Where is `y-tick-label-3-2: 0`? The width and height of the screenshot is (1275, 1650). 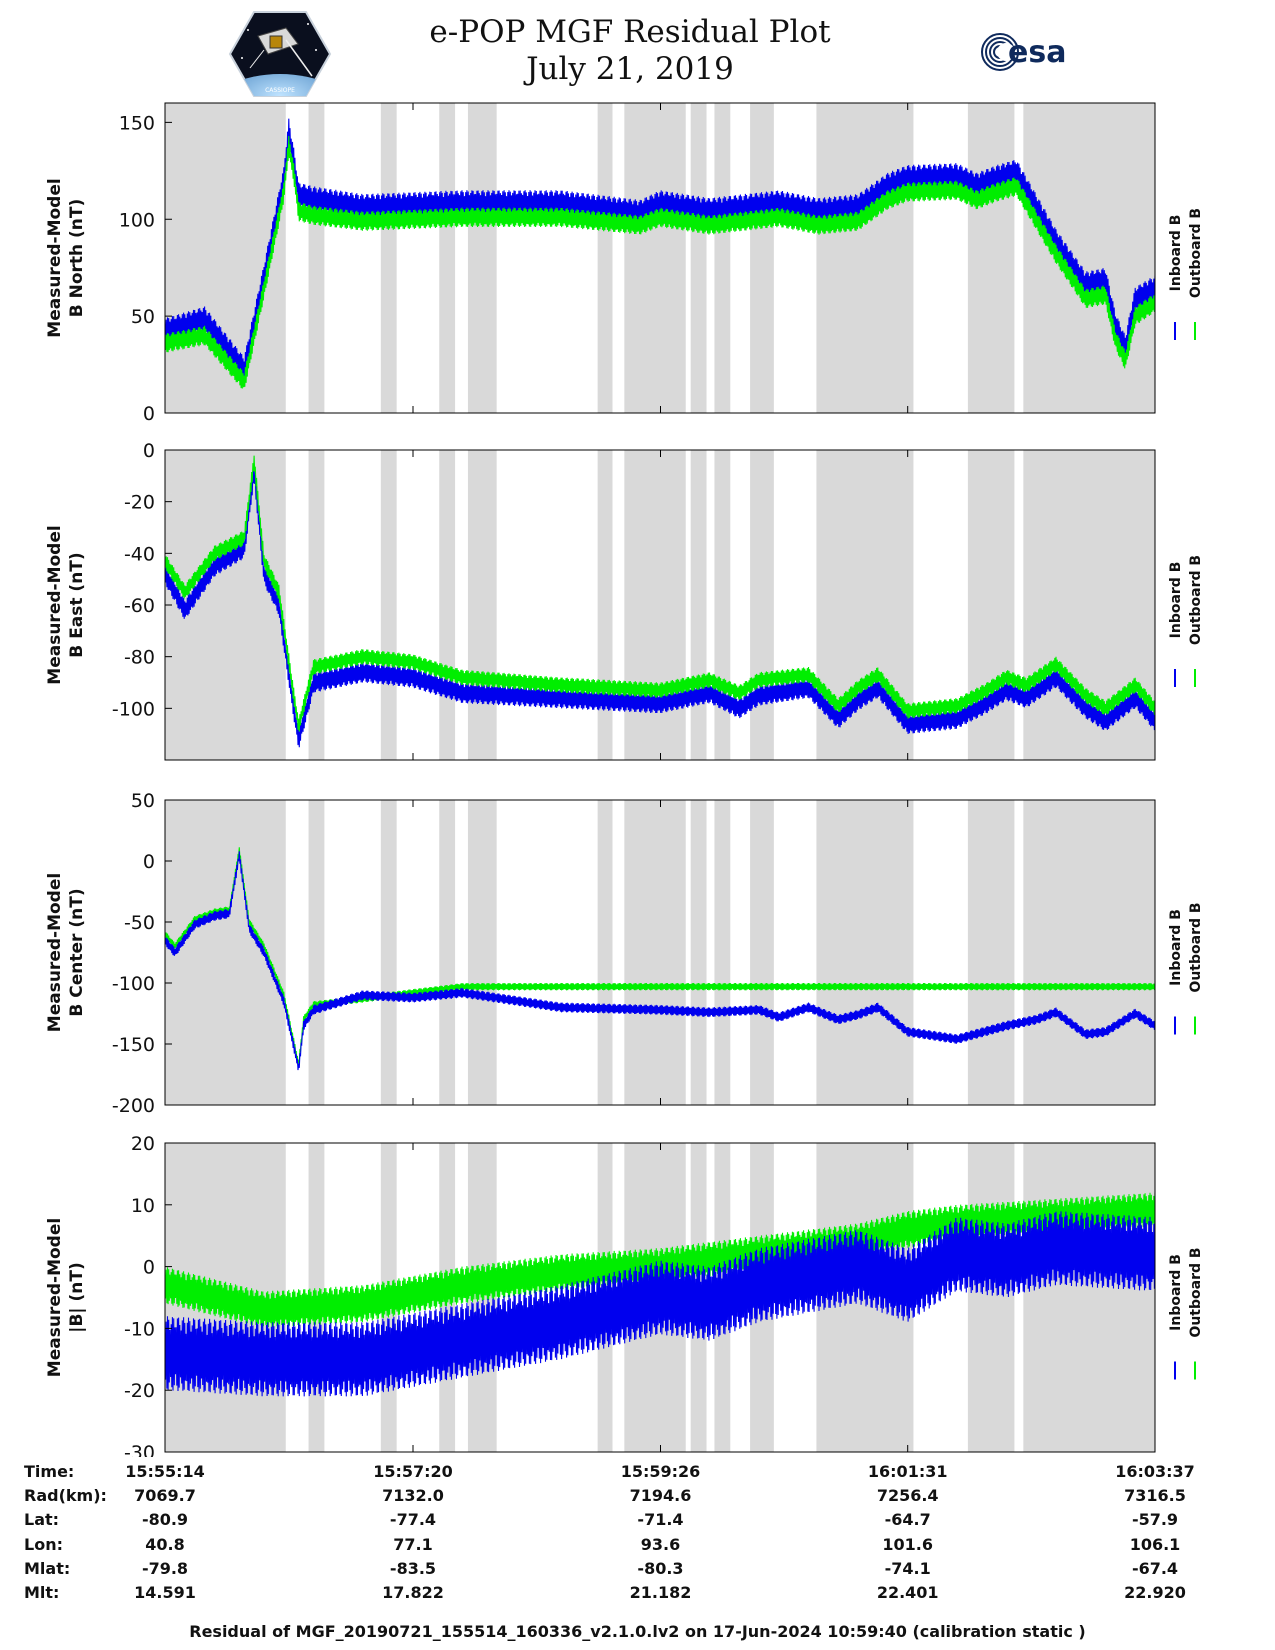
y-tick-label-3-2: 0 is located at coordinates (149, 1268).